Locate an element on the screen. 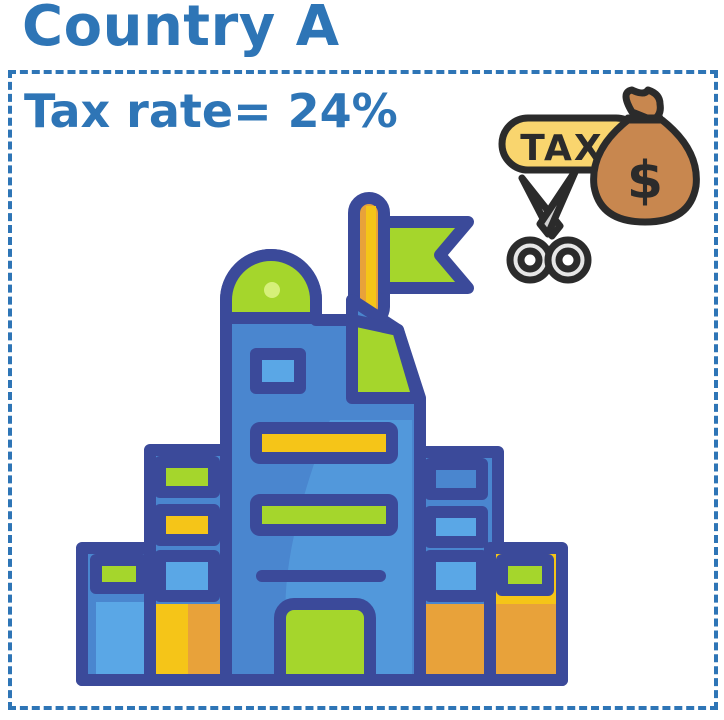 This screenshot has height=720, width=724. tax-cut-icon: TAX $ is located at coordinates (599, 185).